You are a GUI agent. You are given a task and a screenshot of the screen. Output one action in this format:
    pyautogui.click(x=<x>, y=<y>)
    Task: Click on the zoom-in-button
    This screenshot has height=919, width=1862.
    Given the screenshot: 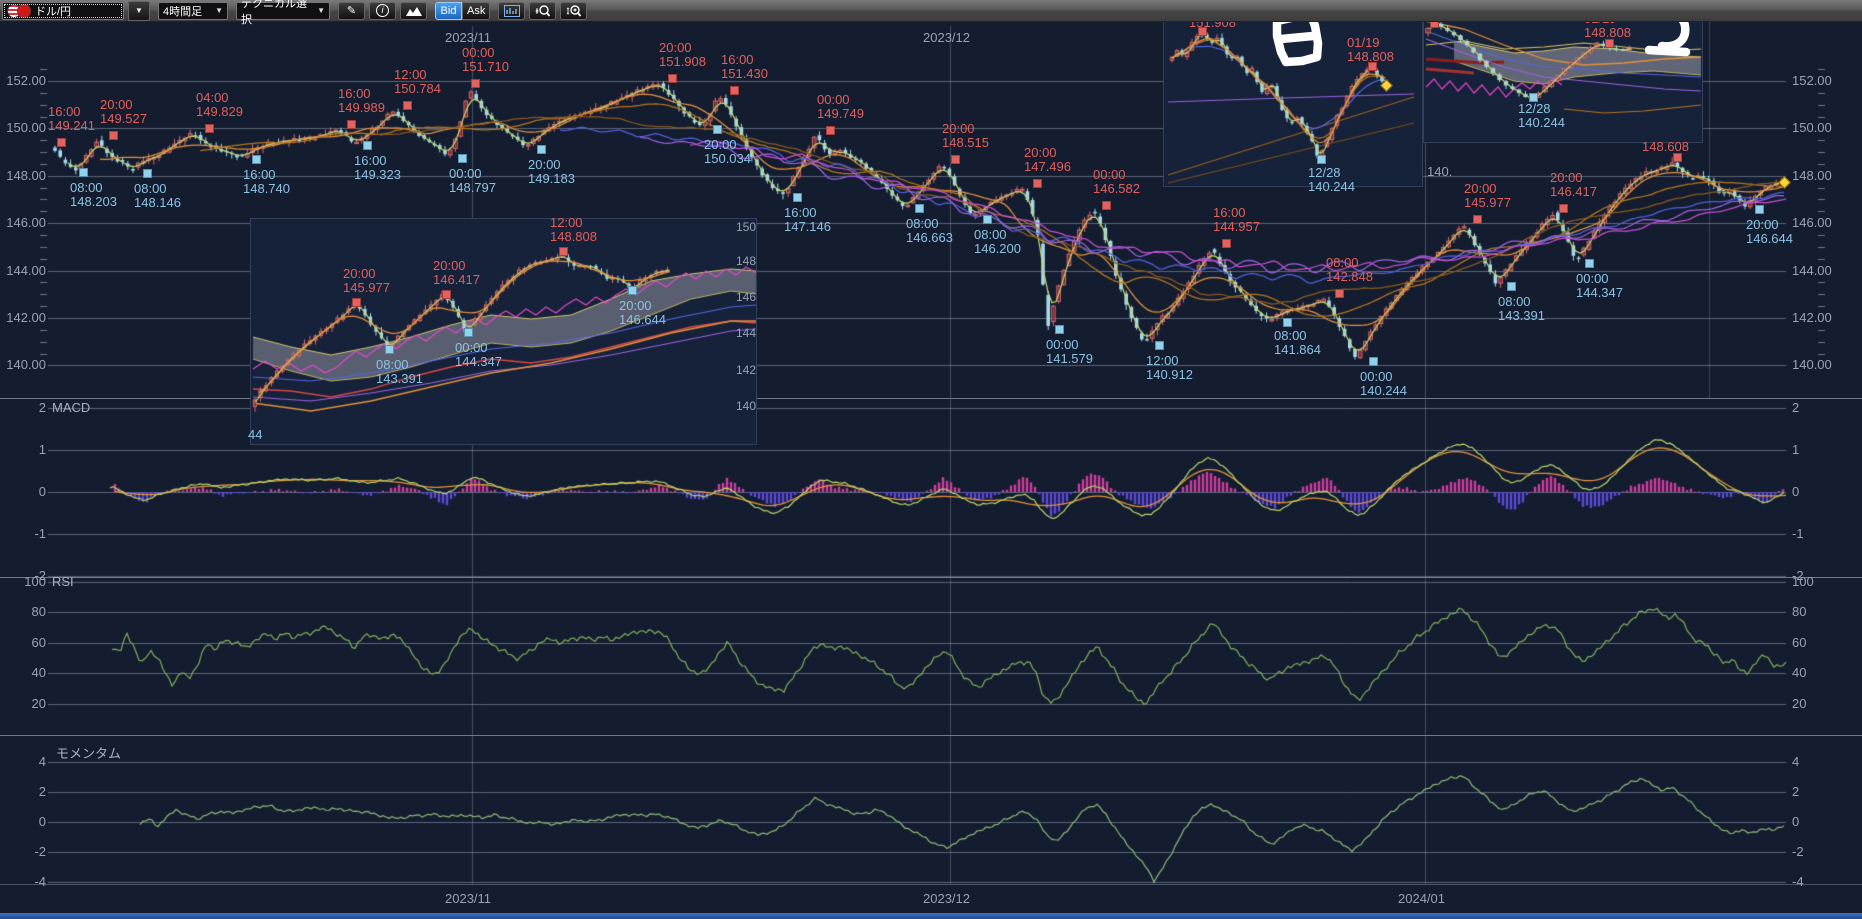 What is the action you would take?
    pyautogui.click(x=574, y=10)
    